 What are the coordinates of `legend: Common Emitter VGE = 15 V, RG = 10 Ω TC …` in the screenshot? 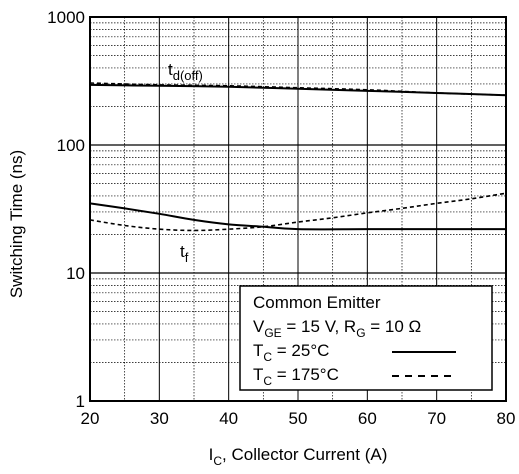 It's located at (366, 338).